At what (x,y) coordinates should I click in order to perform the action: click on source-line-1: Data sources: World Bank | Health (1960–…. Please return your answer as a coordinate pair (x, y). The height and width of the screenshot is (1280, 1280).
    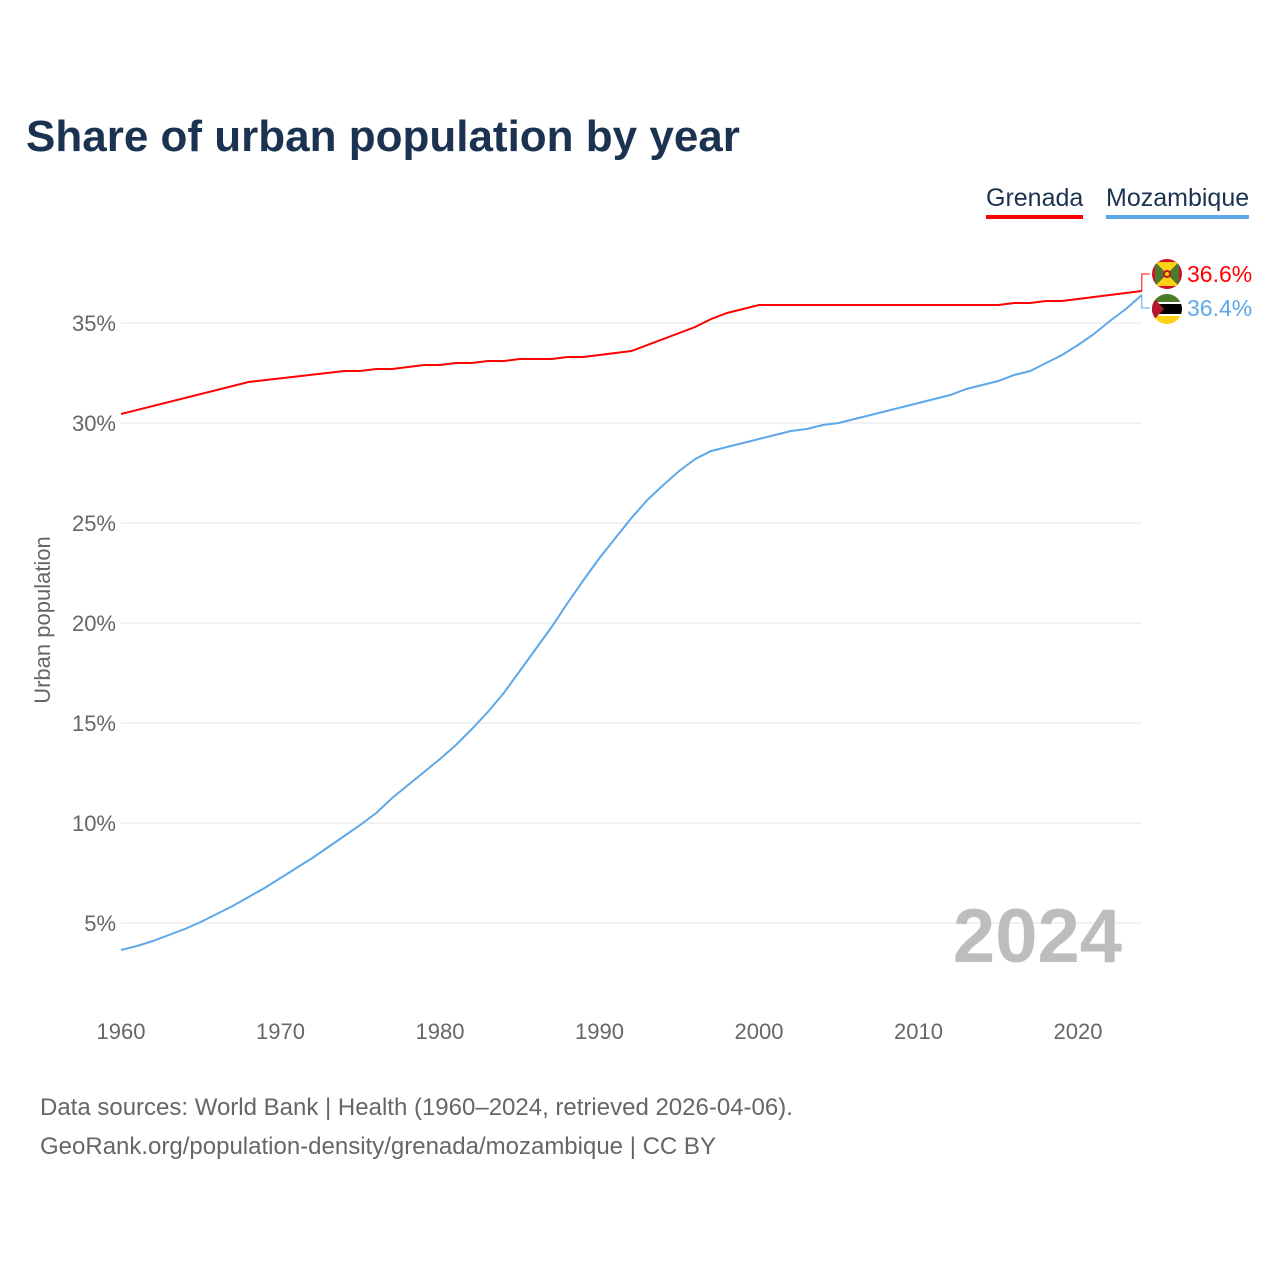
    Looking at the image, I should click on (416, 1107).